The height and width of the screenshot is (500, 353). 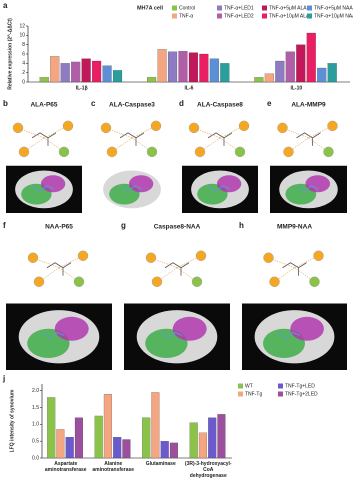 What do you see at coordinates (35, 425) in the screenshot?
I see `y-tick-label: 1.0` at bounding box center [35, 425].